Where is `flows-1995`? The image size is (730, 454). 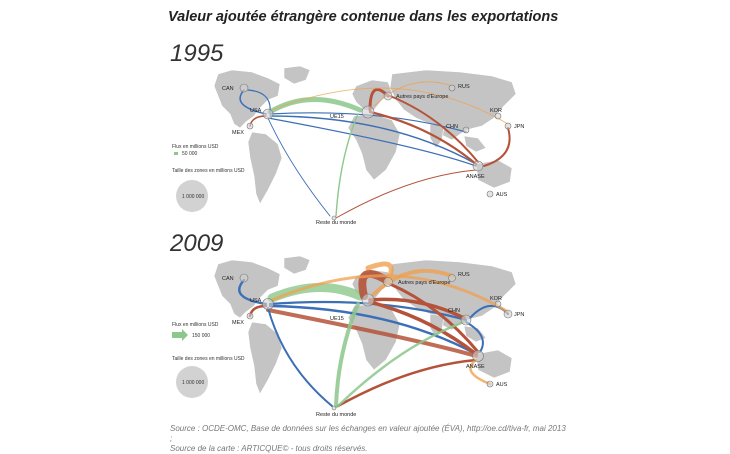 flows-1995 is located at coordinates (375, 150).